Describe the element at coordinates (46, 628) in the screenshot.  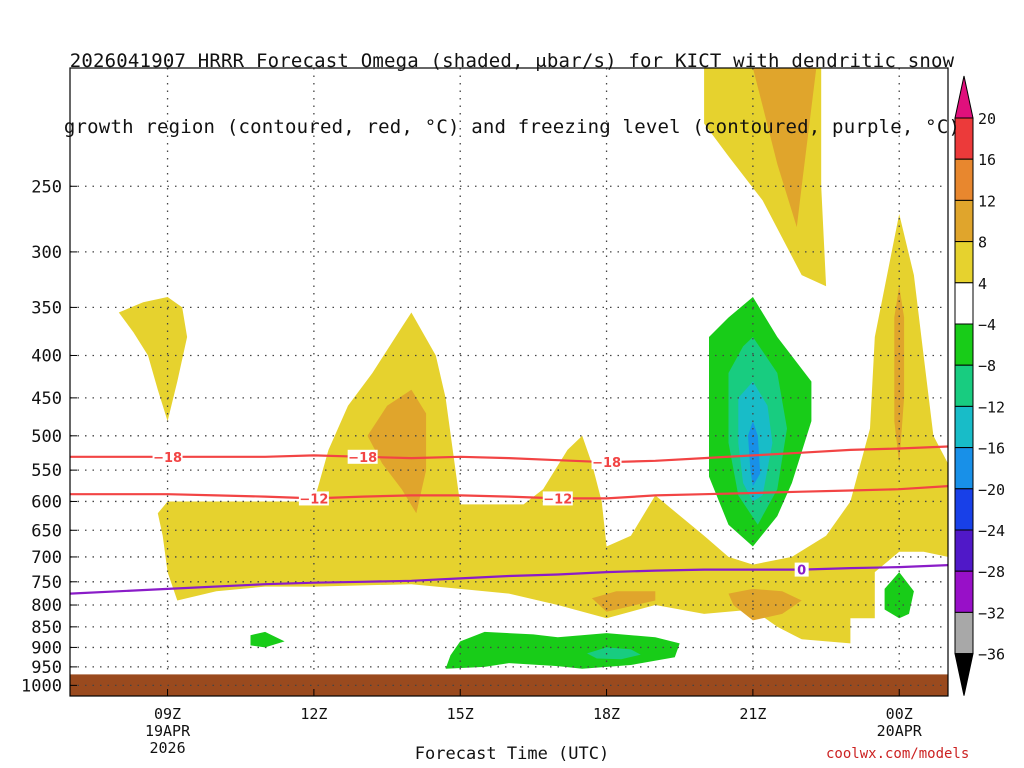
I see `y-tick-label: 850` at that location.